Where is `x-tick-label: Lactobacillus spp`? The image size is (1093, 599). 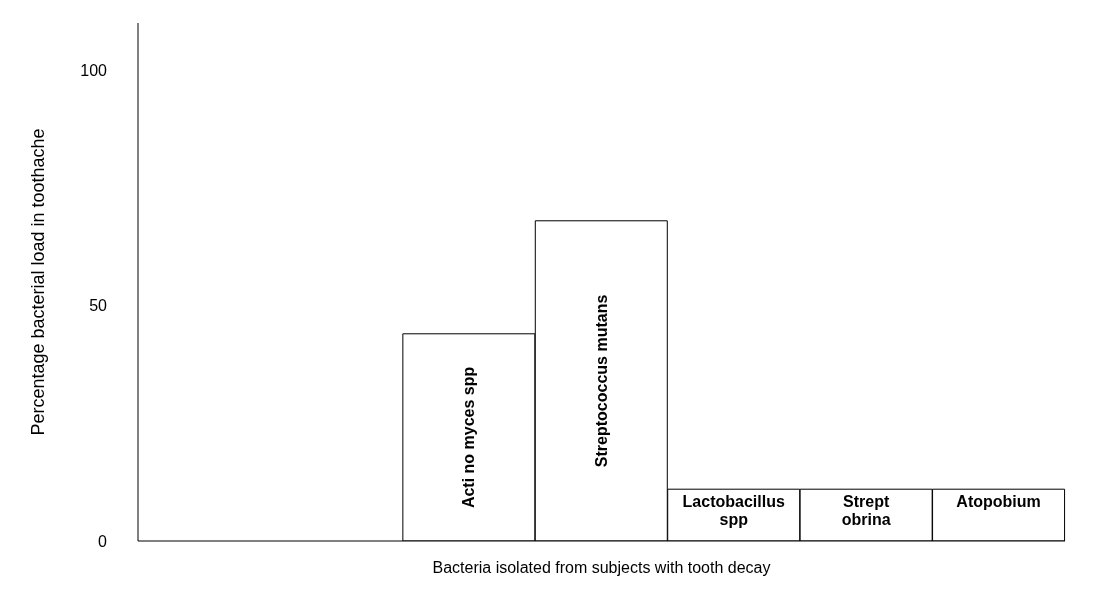 x-tick-label: Lactobacillus spp is located at coordinates (733, 511).